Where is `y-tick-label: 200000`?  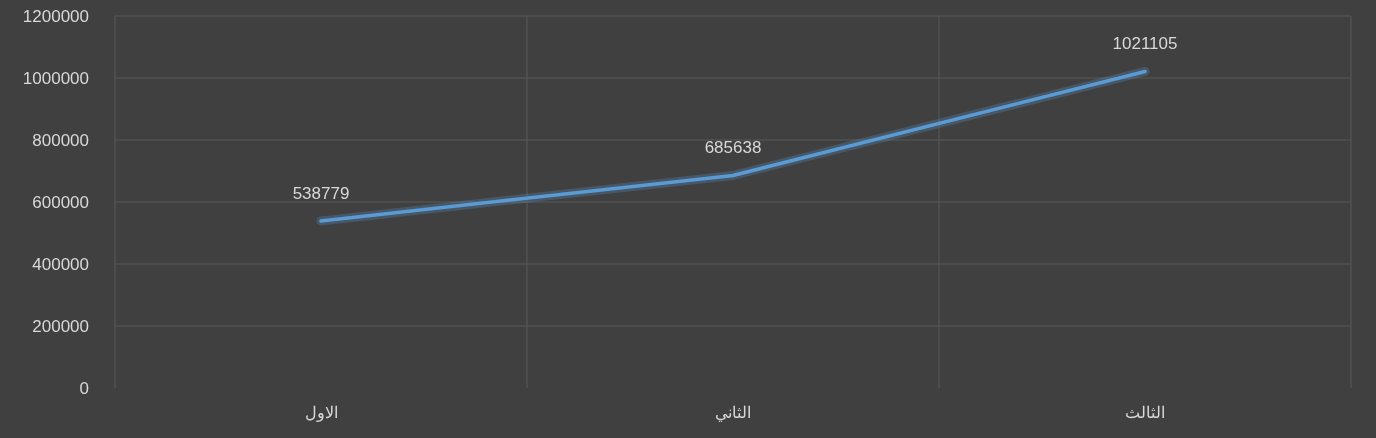 y-tick-label: 200000 is located at coordinates (60, 326).